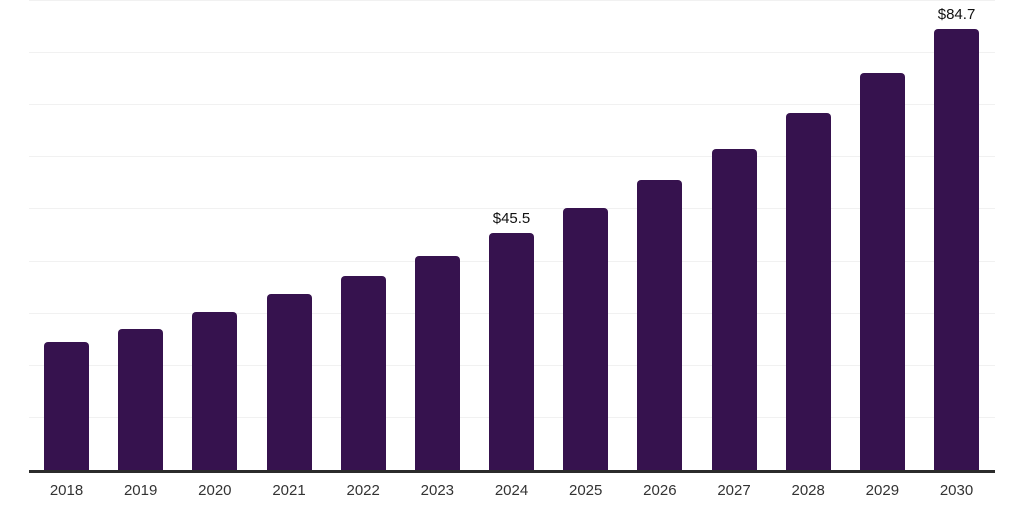  I want to click on x-axis-label-2029: 2029, so click(882, 490).